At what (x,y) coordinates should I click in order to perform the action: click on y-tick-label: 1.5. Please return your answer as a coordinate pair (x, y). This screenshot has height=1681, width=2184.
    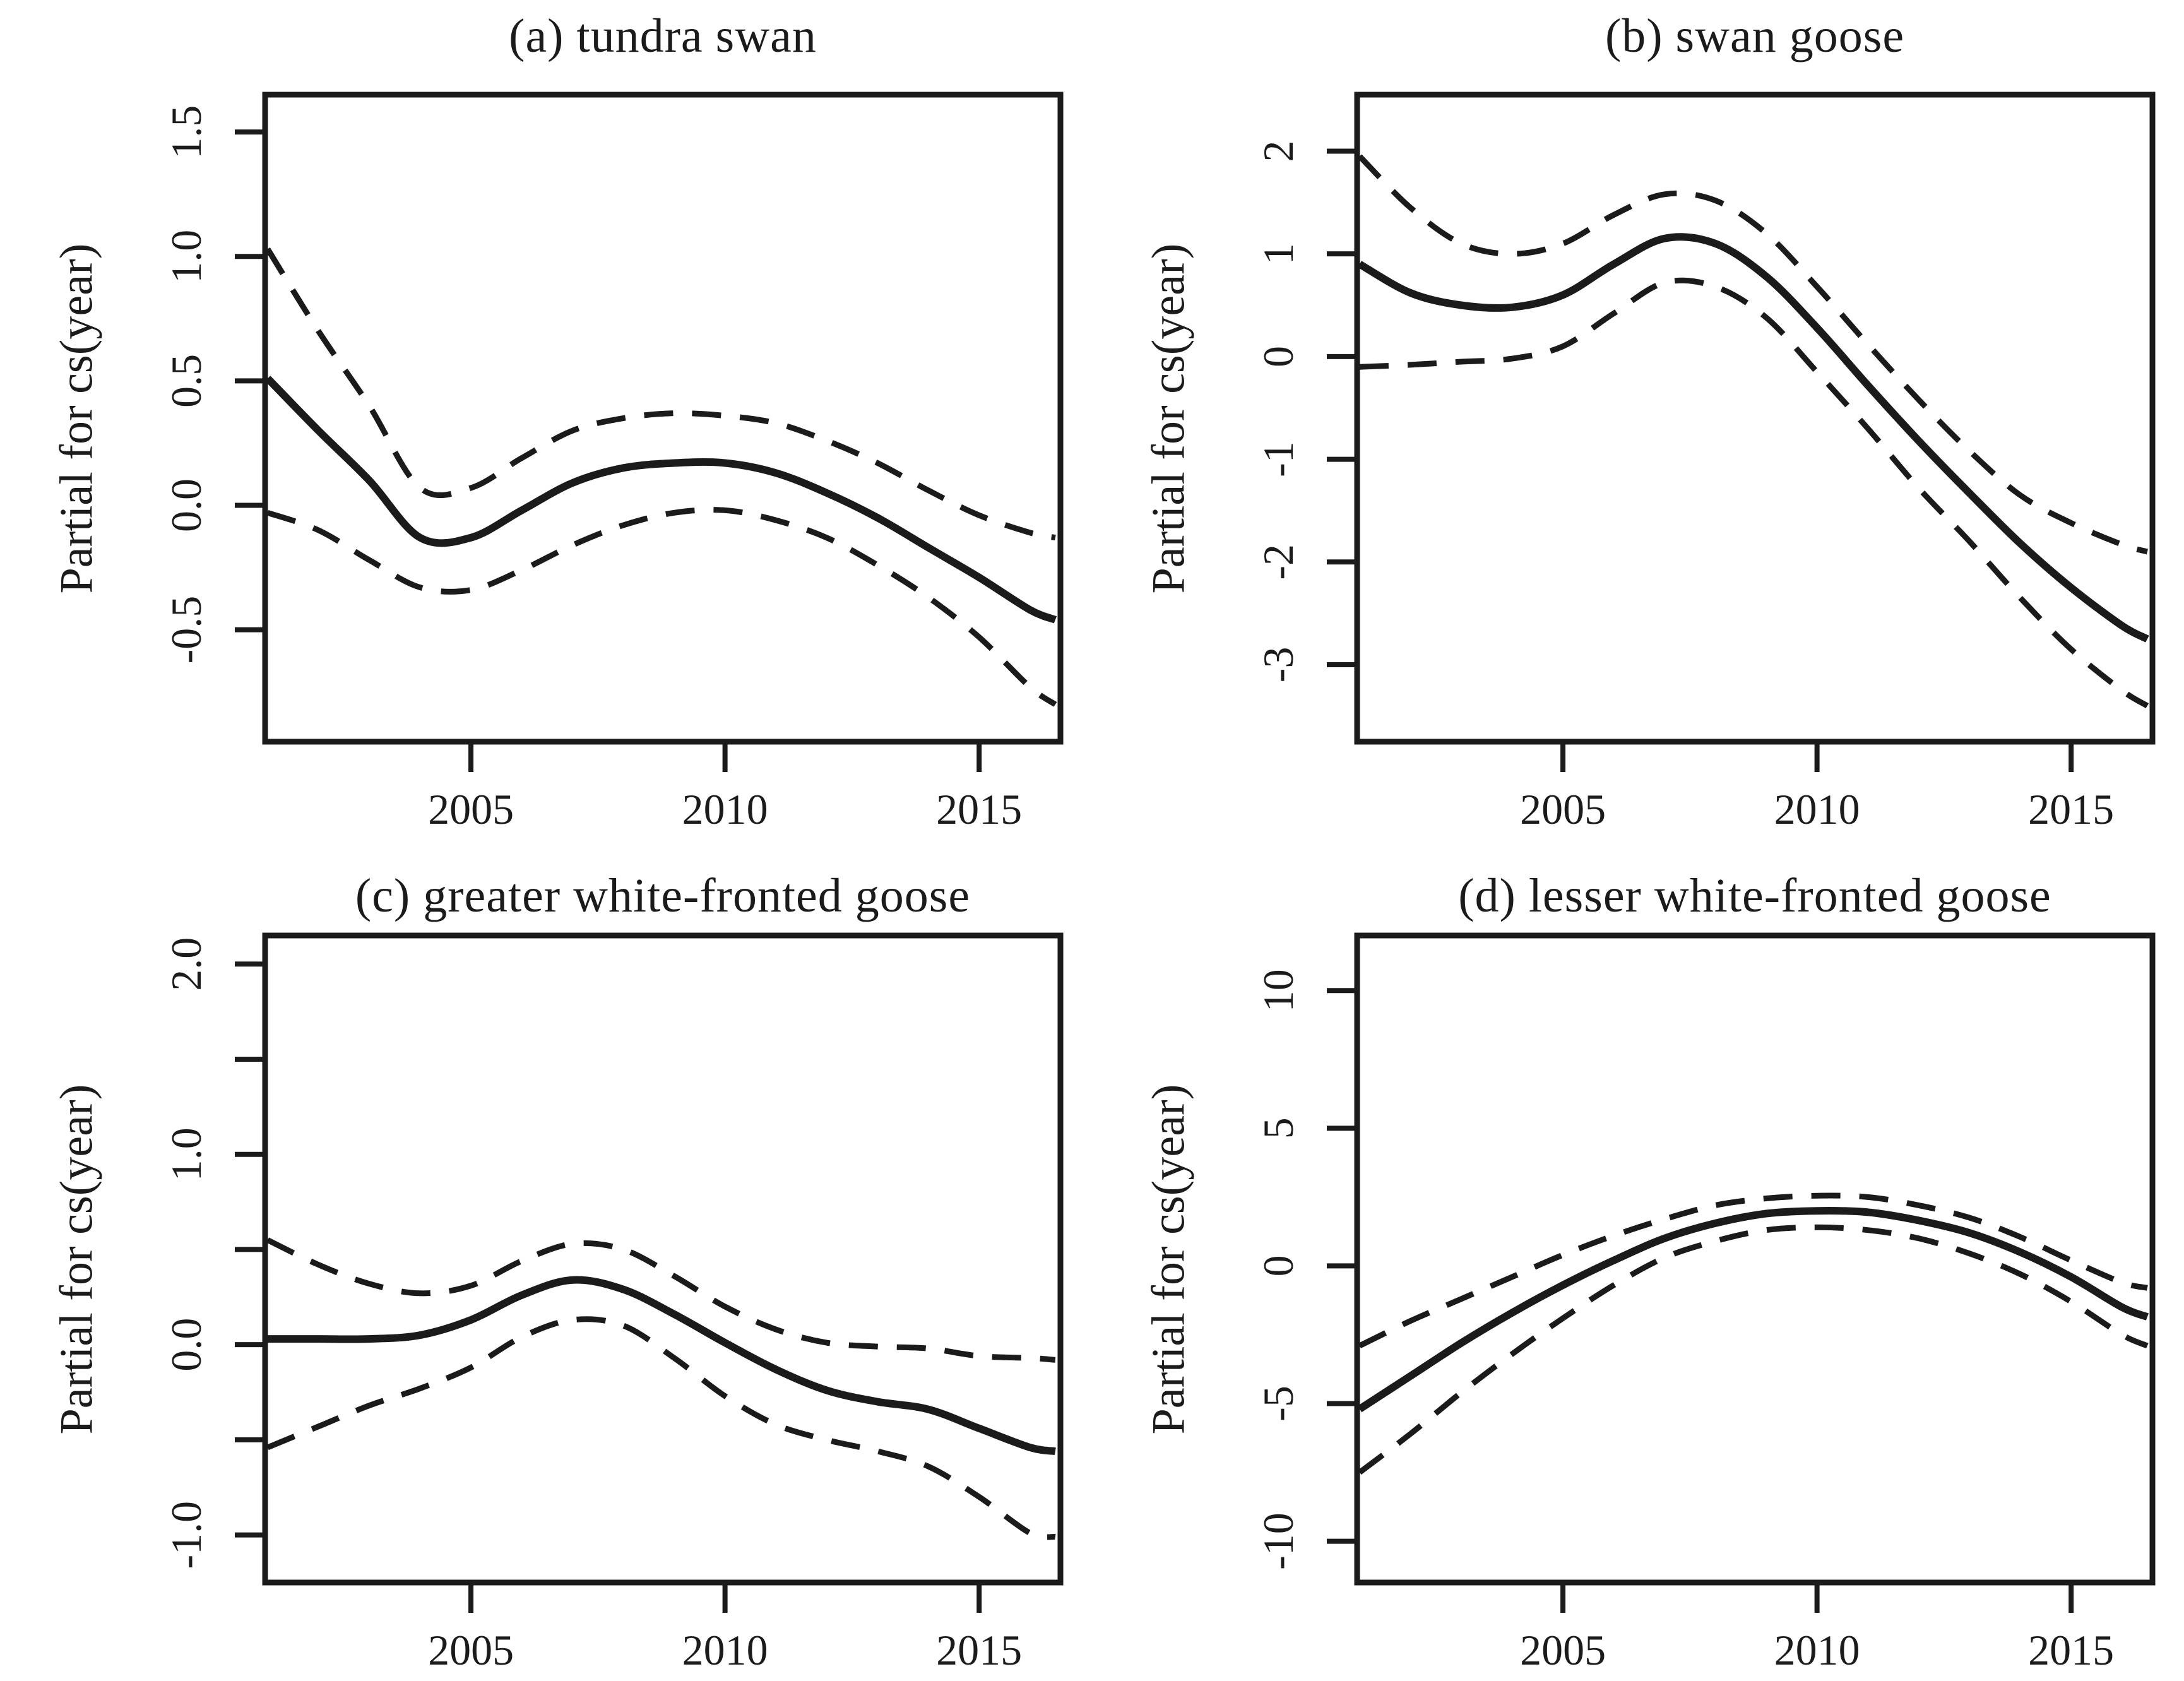
    Looking at the image, I should click on (186, 132).